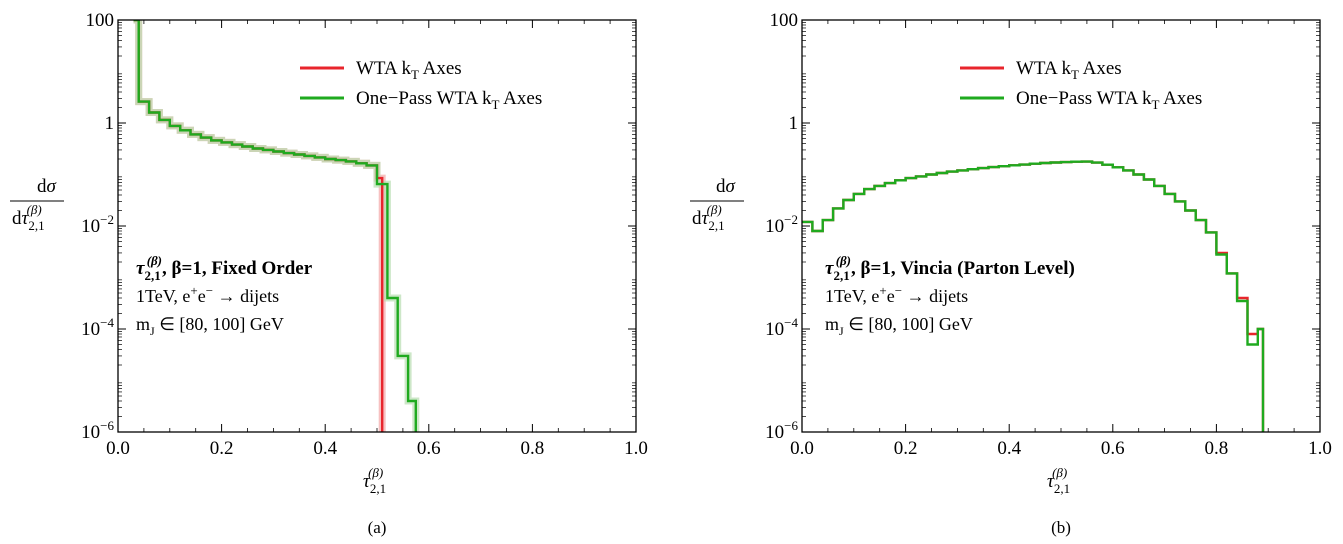  What do you see at coordinates (224, 268) in the screenshot?
I see `annotation-title: τ2,1(β), β=1, Fixed Order` at bounding box center [224, 268].